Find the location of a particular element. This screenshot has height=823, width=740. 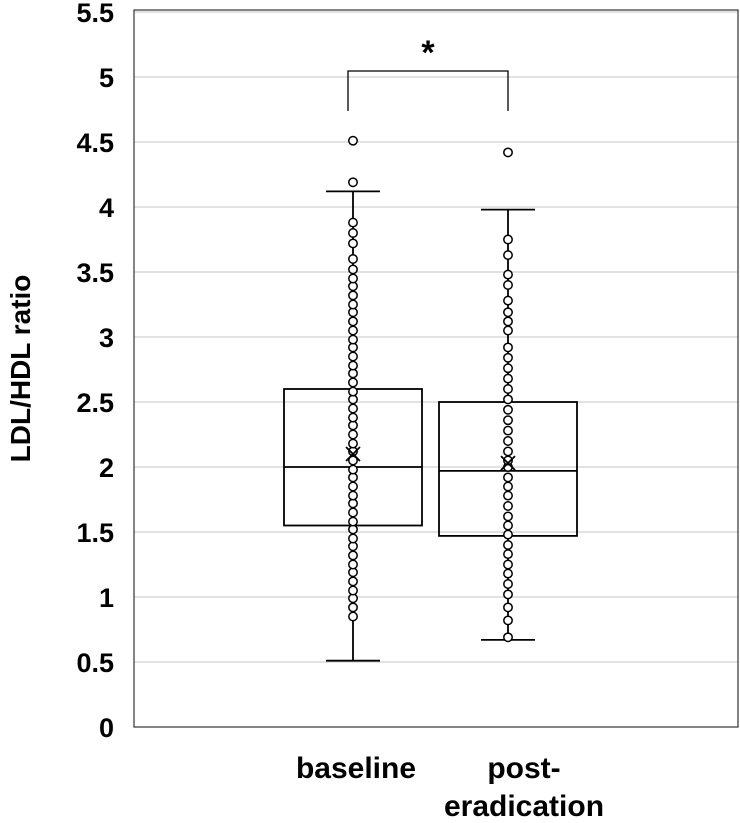

y-tick-label: 1 is located at coordinates (106, 598).